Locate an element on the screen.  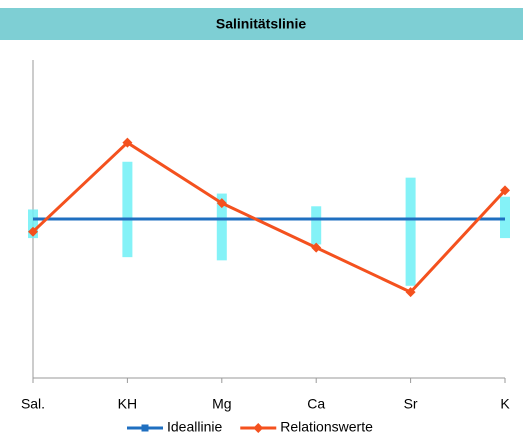
x-tick-label: K is located at coordinates (505, 404).